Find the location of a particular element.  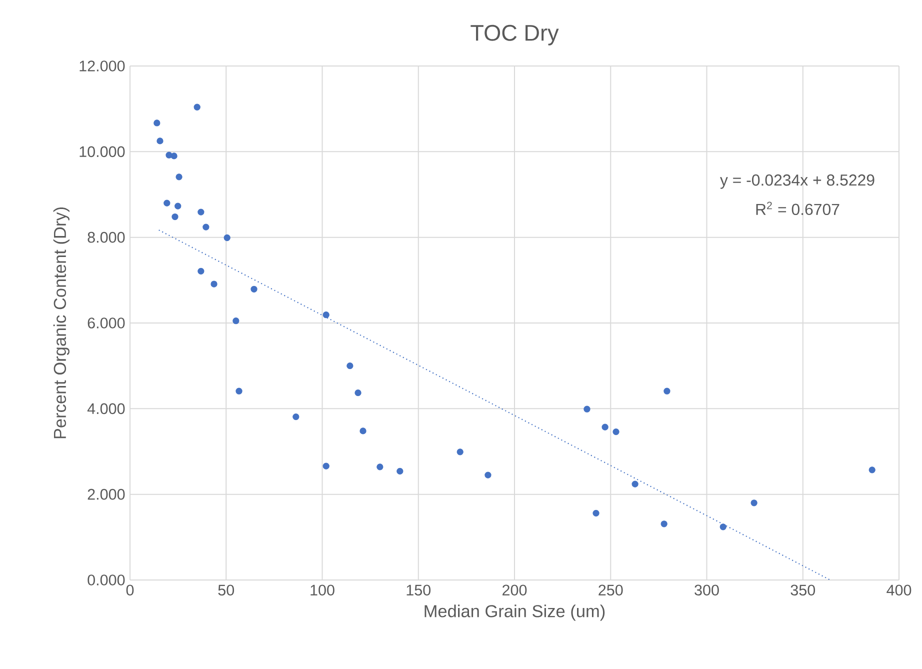

y-axis-title: Percent Organic Content (Dry) is located at coordinates (61, 322).